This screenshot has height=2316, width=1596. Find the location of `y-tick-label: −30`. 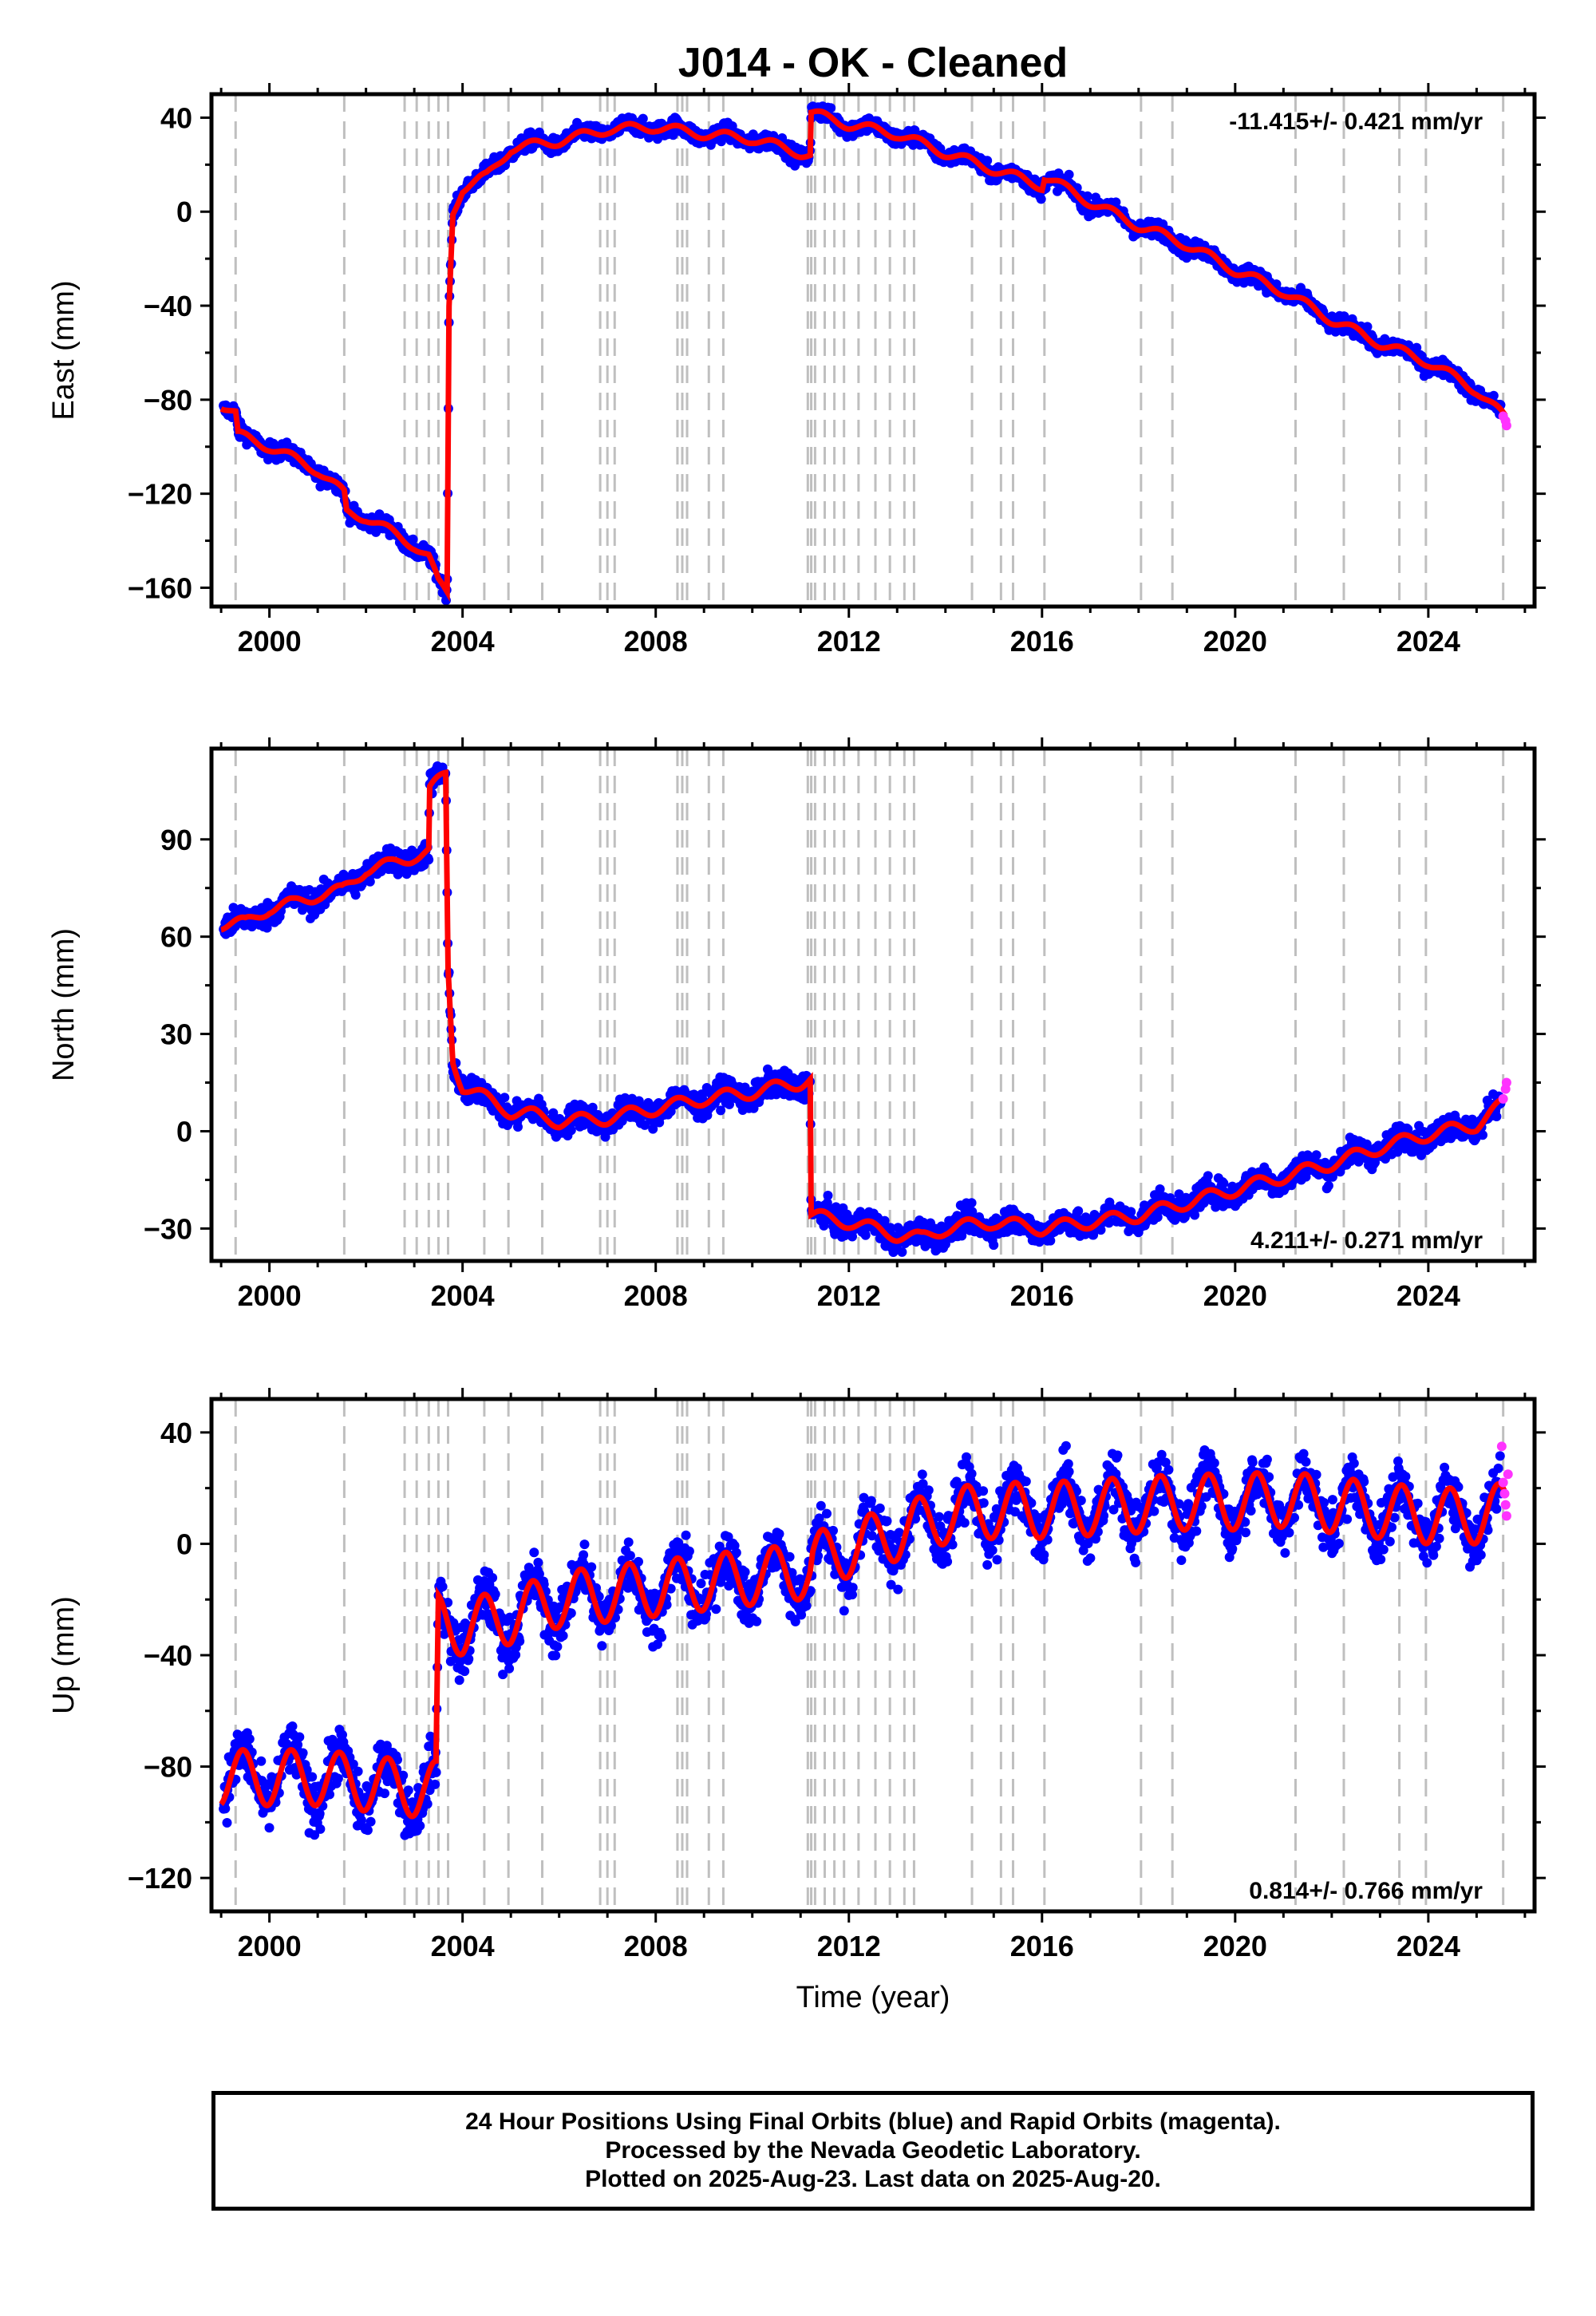

y-tick-label: −30 is located at coordinates (168, 1228).